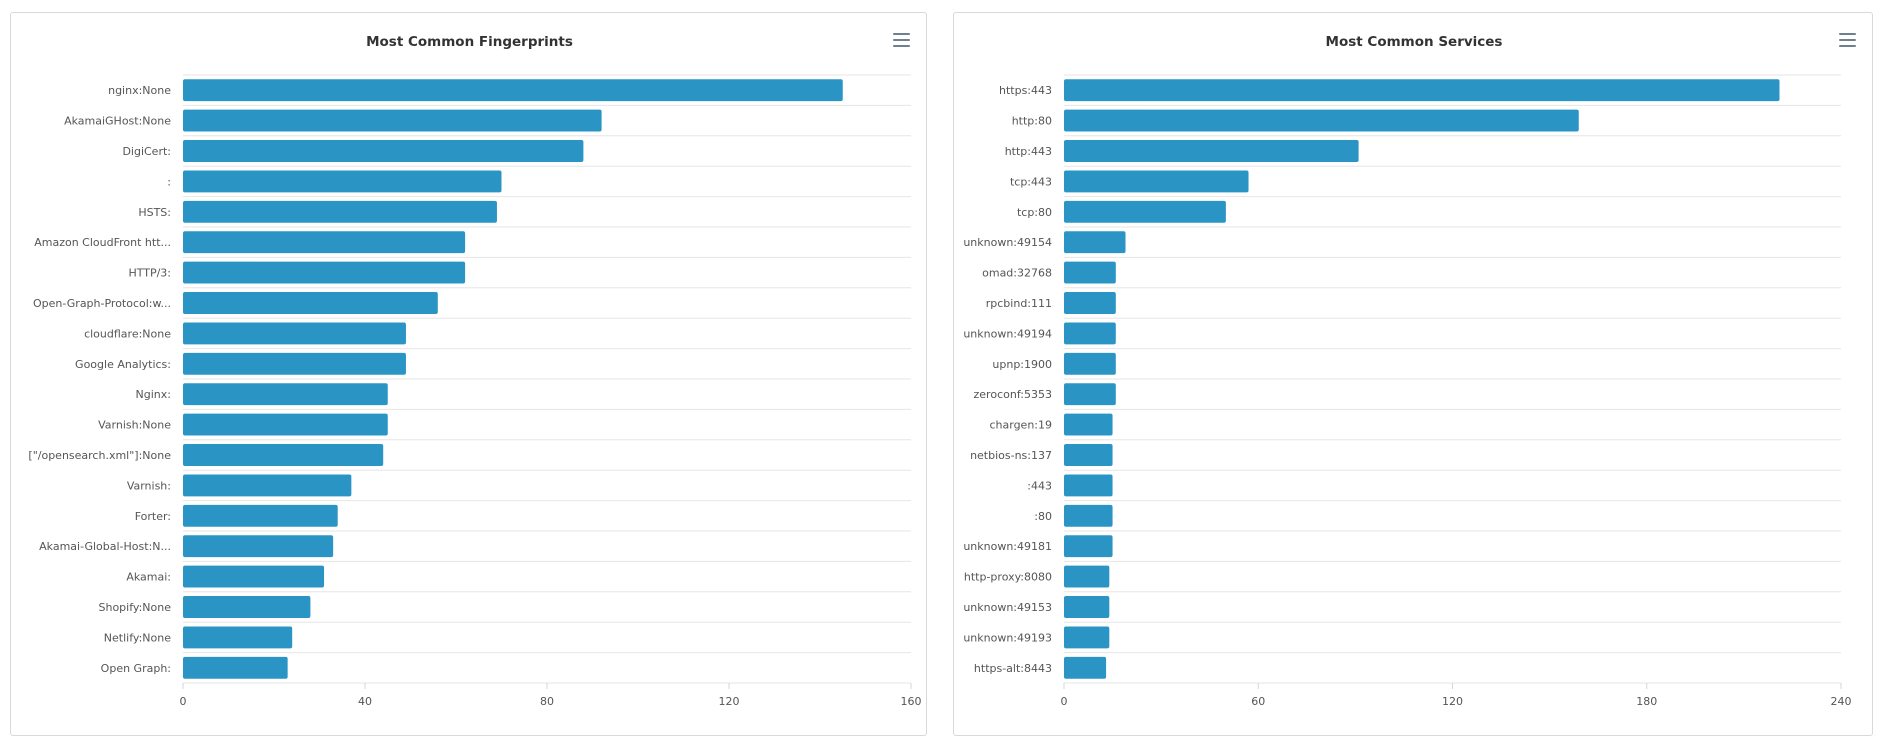  Describe the element at coordinates (1646, 701) in the screenshot. I see `x-tick-label: 180` at that location.